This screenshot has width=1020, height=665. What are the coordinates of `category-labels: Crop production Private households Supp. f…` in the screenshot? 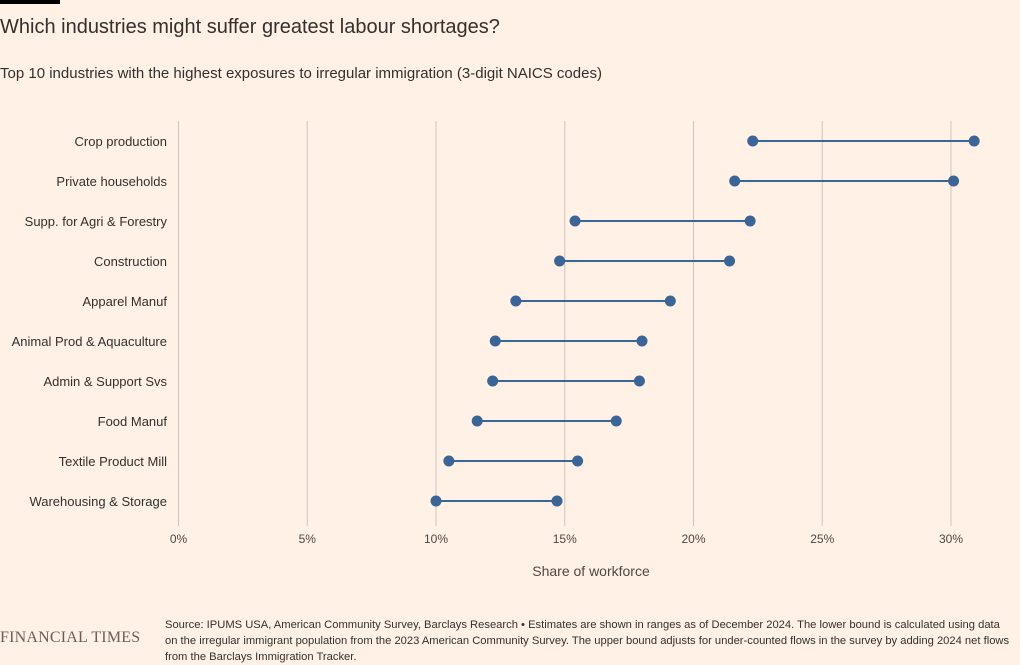 It's located at (90, 321).